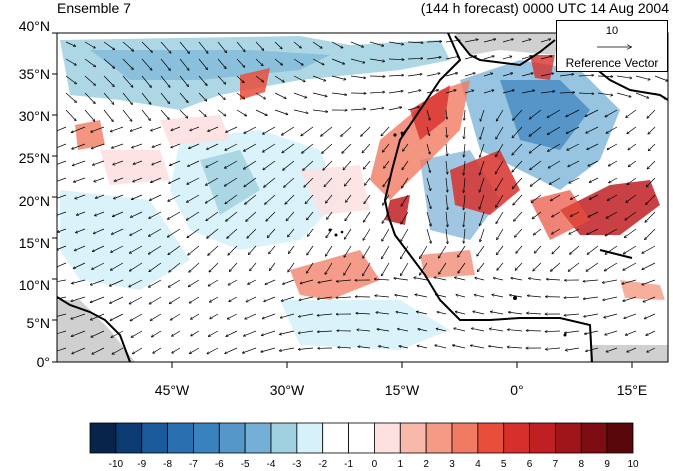 This screenshot has height=471, width=673. What do you see at coordinates (125, 240) in the screenshot?
I see `blue-region-west` at bounding box center [125, 240].